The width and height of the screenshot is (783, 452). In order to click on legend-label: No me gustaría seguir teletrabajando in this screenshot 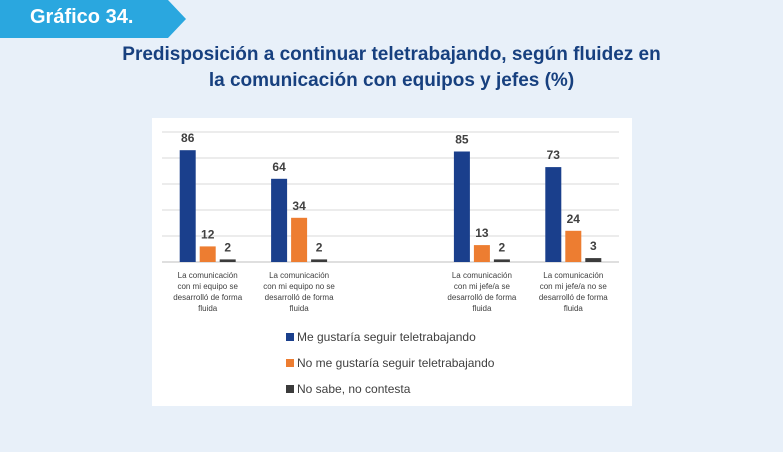, I will do `click(396, 363)`.